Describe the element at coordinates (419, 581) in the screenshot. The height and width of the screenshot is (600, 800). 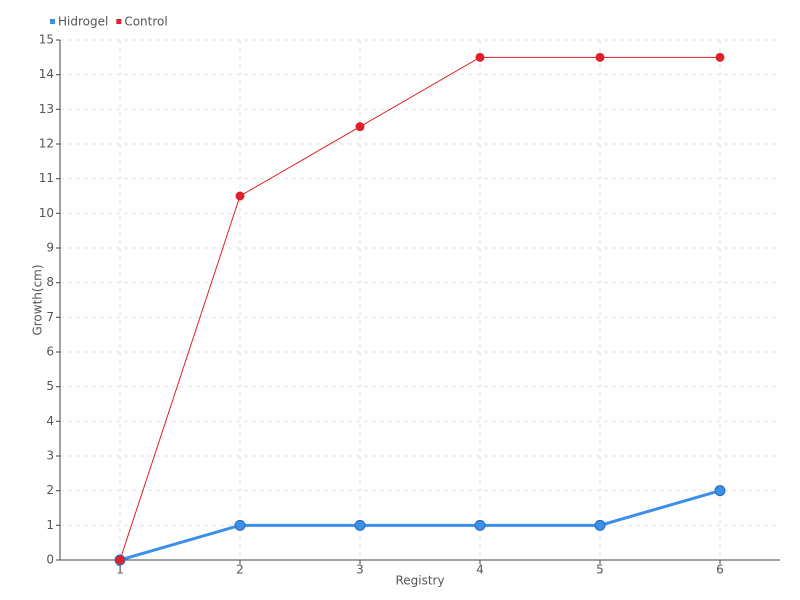
I see `x-axis-title: Registry` at that location.